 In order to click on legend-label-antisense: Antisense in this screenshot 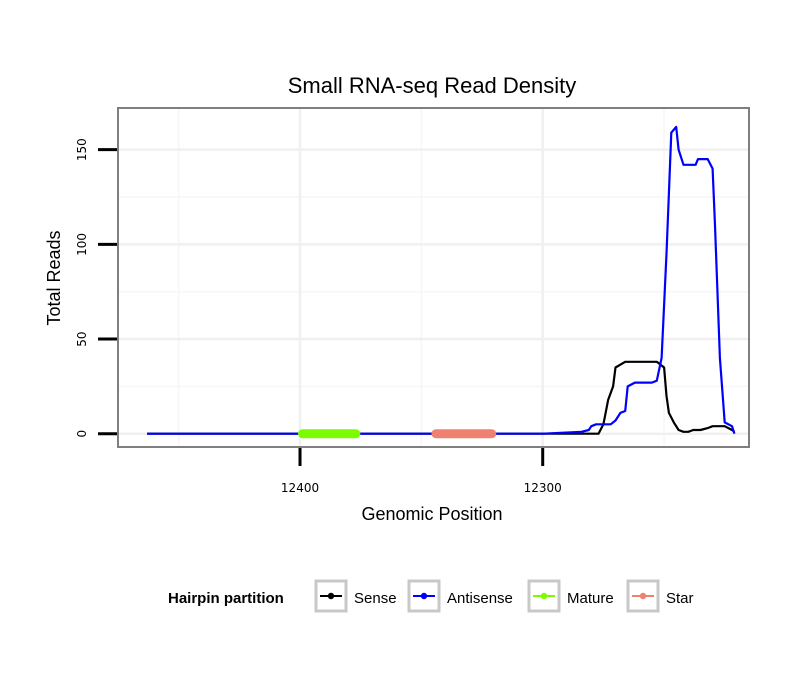, I will do `click(480, 598)`.